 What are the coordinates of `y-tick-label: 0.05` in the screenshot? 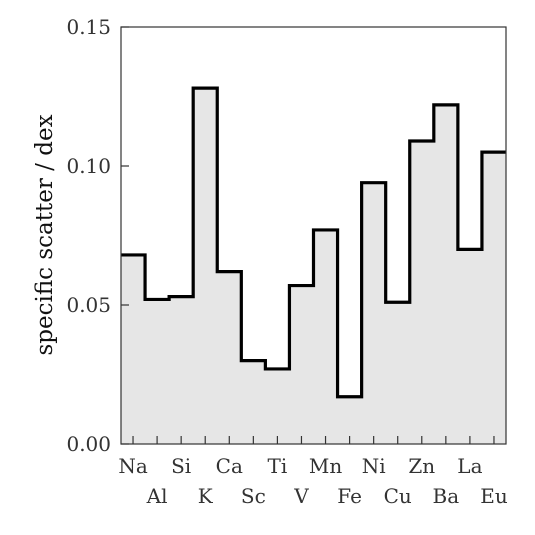 It's located at (88, 305).